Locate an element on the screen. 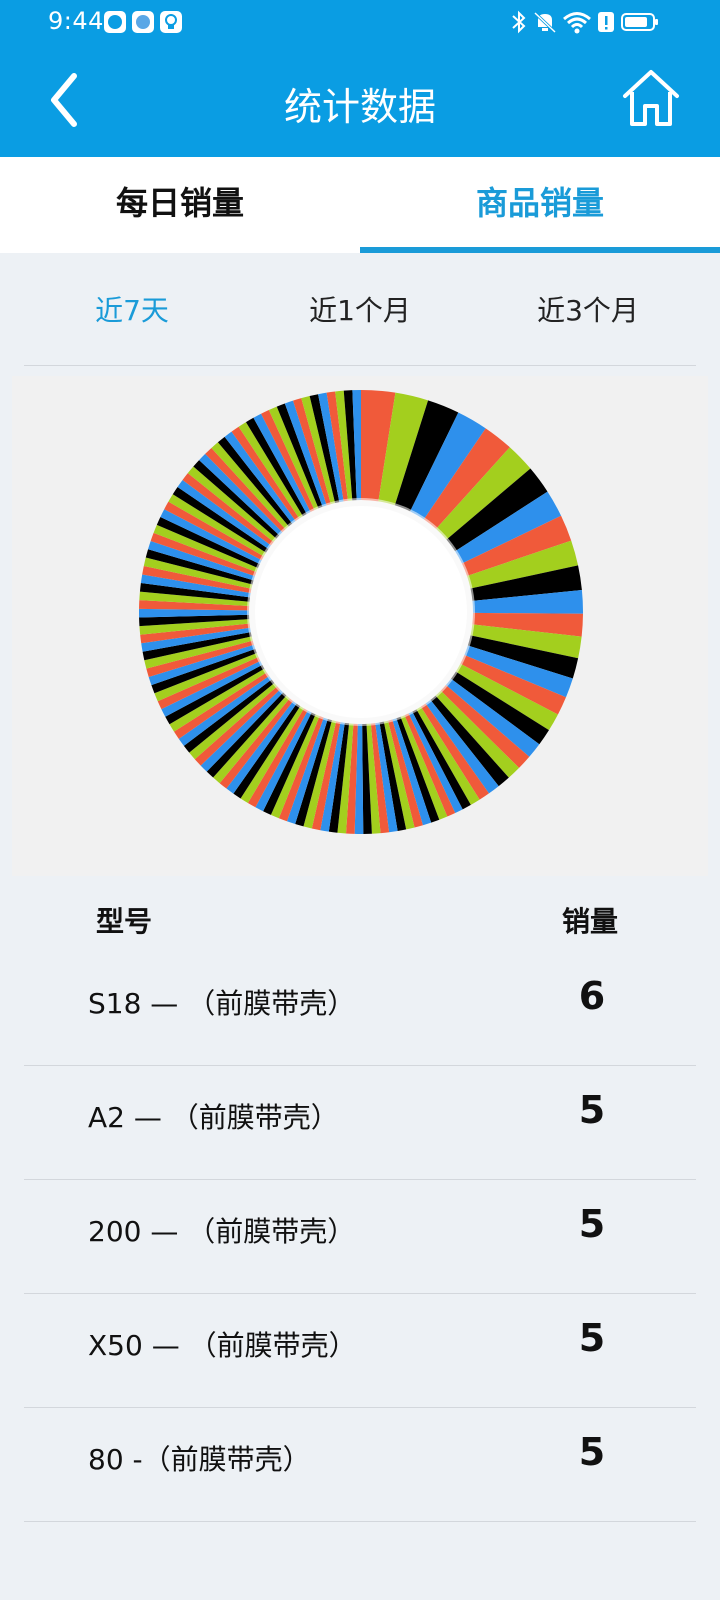  table-row: 200 — （前膜带壳） 5 is located at coordinates (360, 1237).